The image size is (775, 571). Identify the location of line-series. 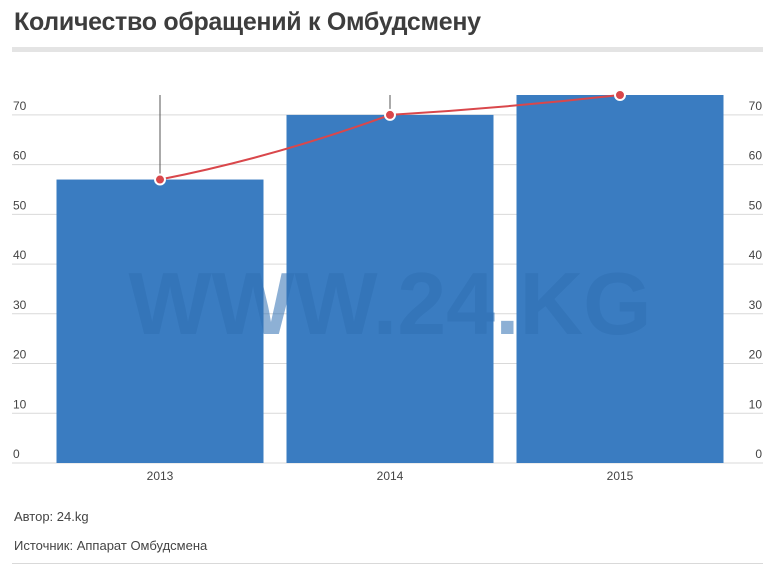
(390, 137).